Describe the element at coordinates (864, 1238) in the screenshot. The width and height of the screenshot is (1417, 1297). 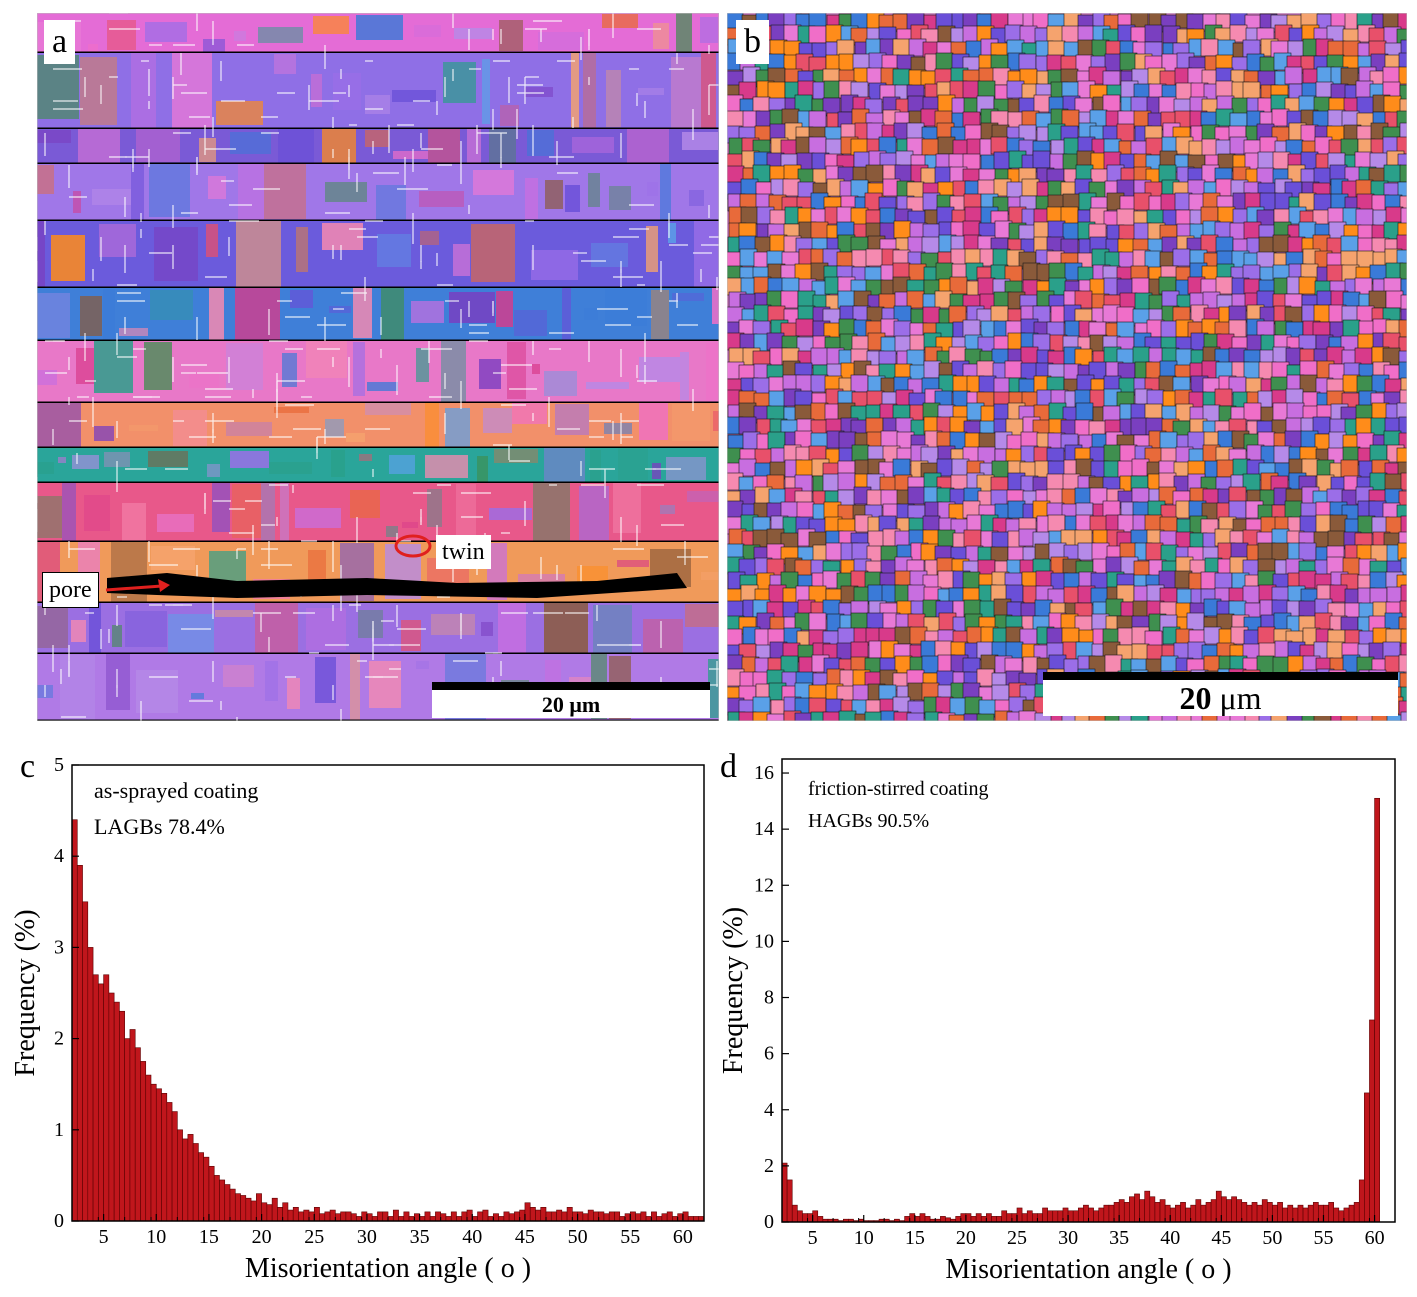
I see `x-tick-label: 10` at that location.